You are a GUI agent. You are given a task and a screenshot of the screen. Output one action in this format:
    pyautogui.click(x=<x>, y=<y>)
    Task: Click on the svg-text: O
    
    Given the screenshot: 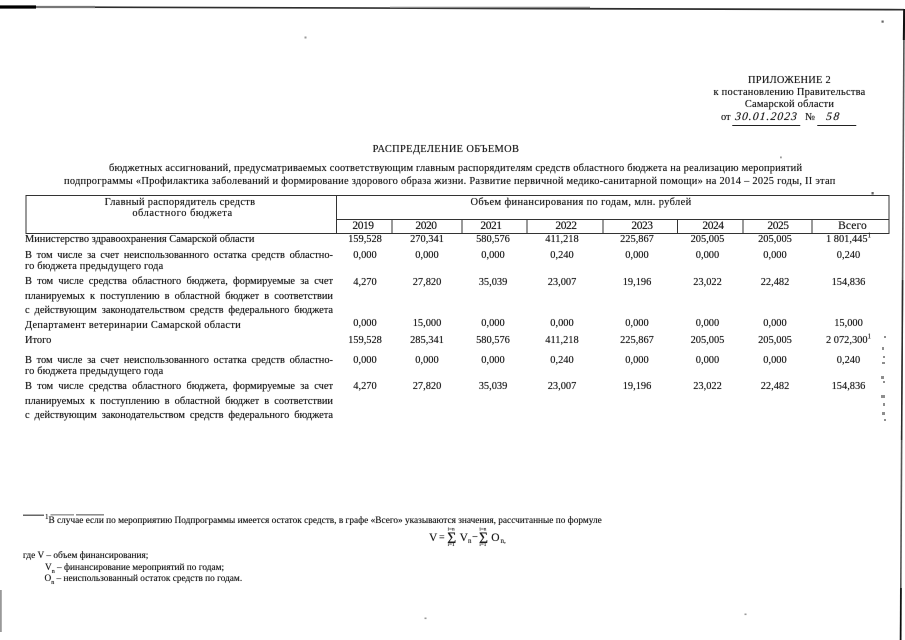 What is the action you would take?
    pyautogui.click(x=495, y=538)
    